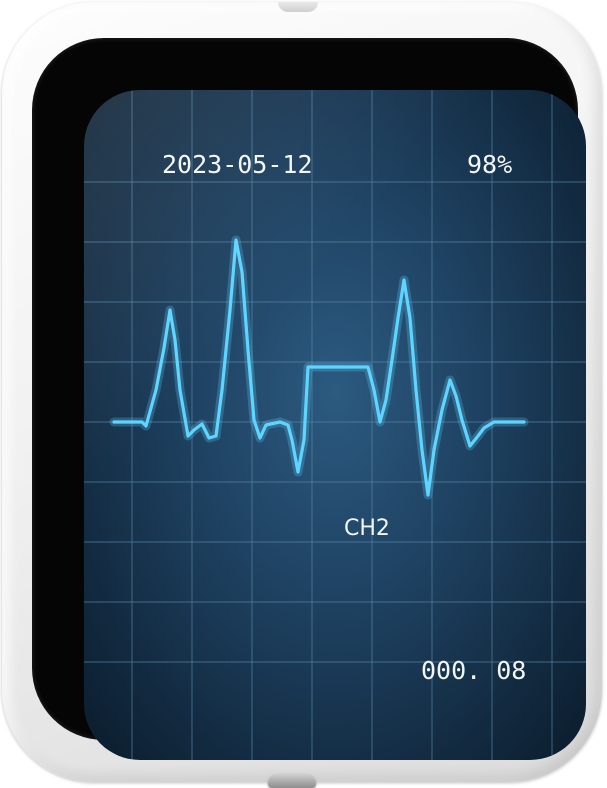 The height and width of the screenshot is (788, 607). I want to click on measurement-reading: 000. 08, so click(474, 670).